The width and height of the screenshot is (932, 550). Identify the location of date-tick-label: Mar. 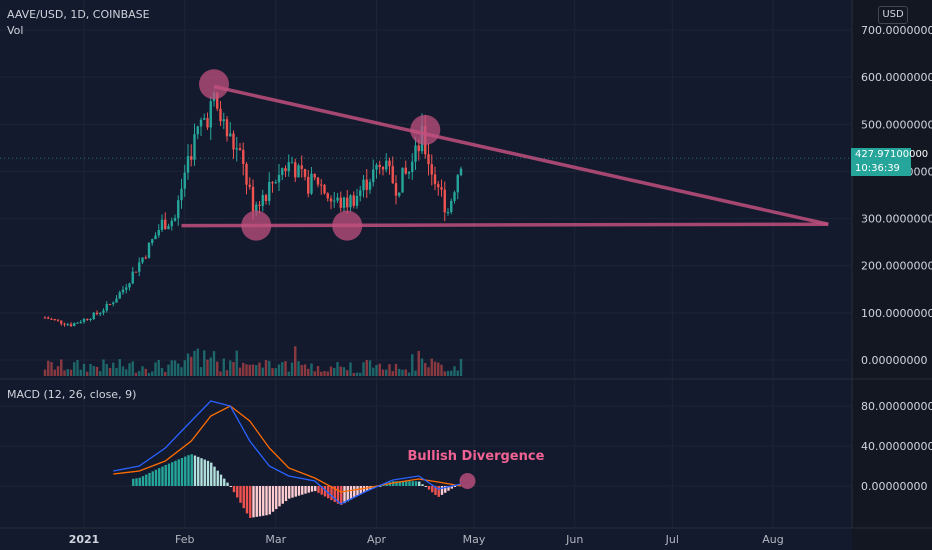
(275, 539).